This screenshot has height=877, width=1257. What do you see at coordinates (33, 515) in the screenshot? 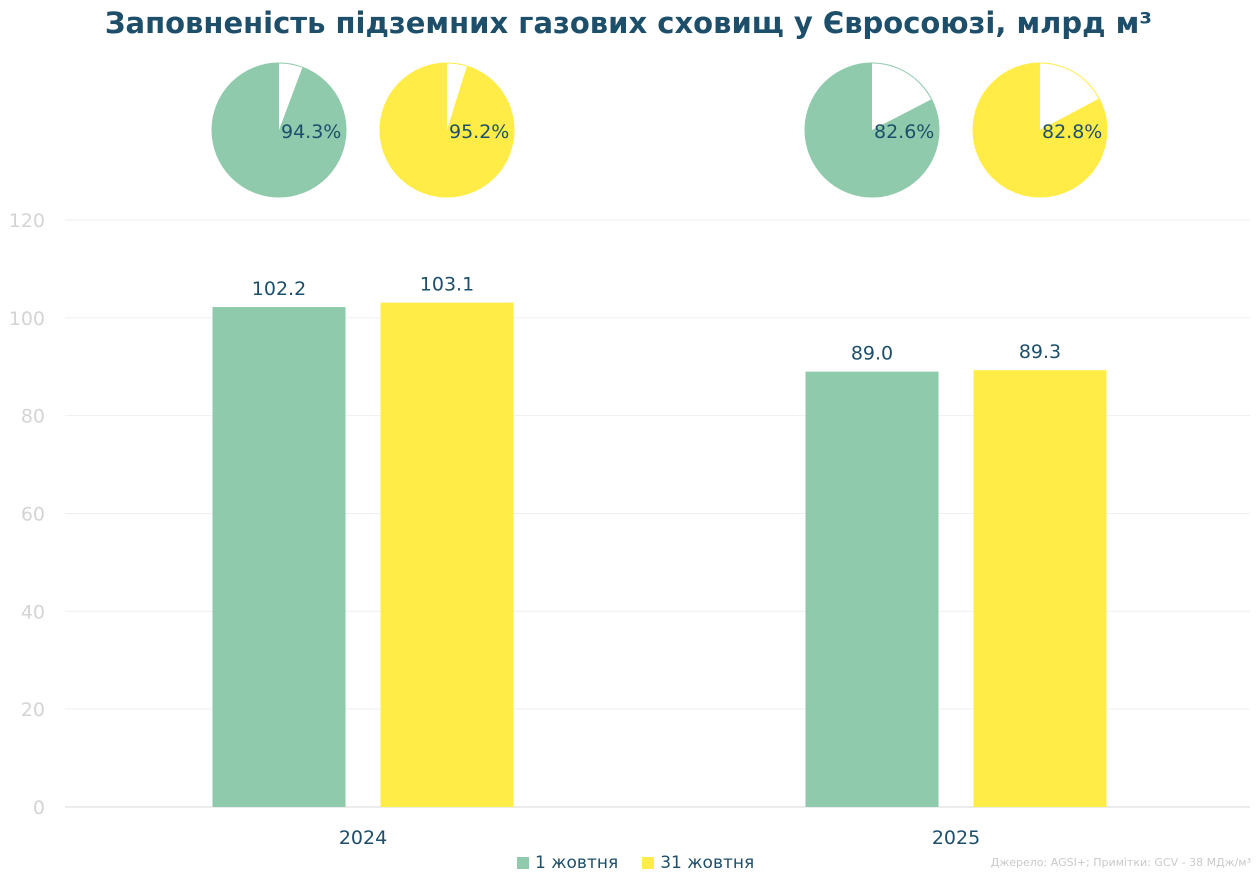
I see `y-tick-label: 60` at bounding box center [33, 515].